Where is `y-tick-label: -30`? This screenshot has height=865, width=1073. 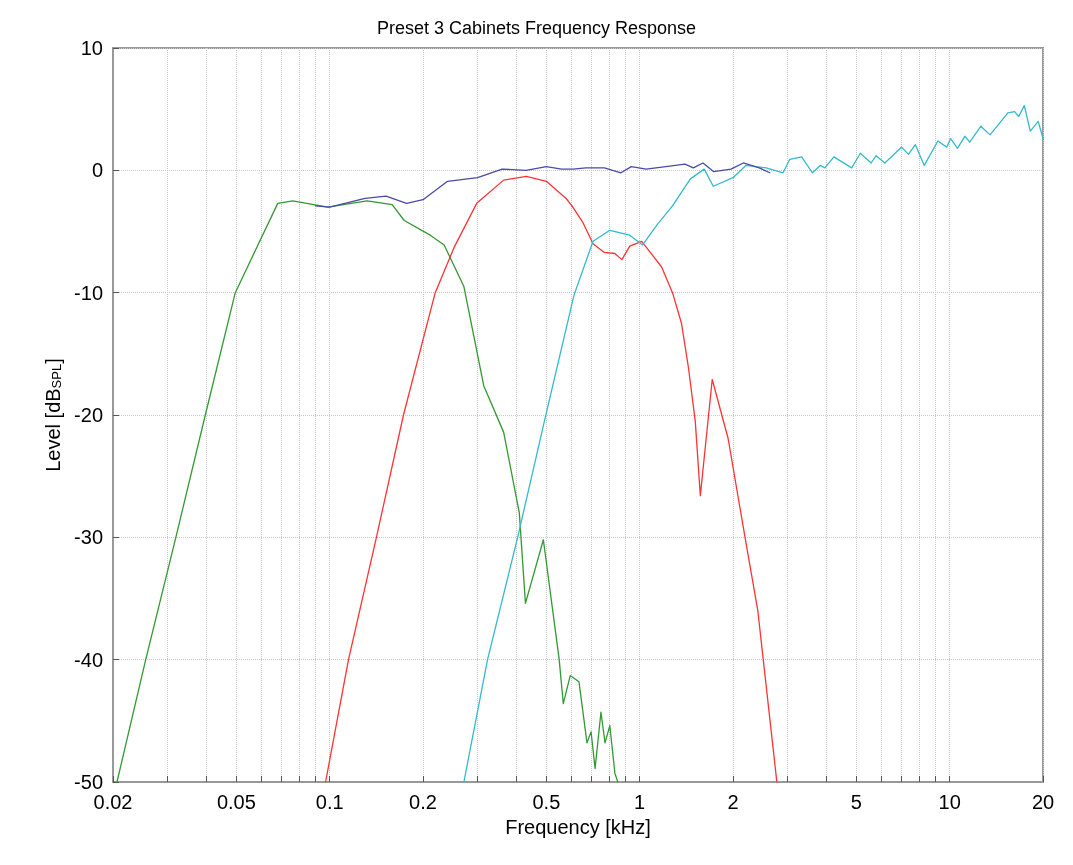
y-tick-label: -30 is located at coordinates (88, 537).